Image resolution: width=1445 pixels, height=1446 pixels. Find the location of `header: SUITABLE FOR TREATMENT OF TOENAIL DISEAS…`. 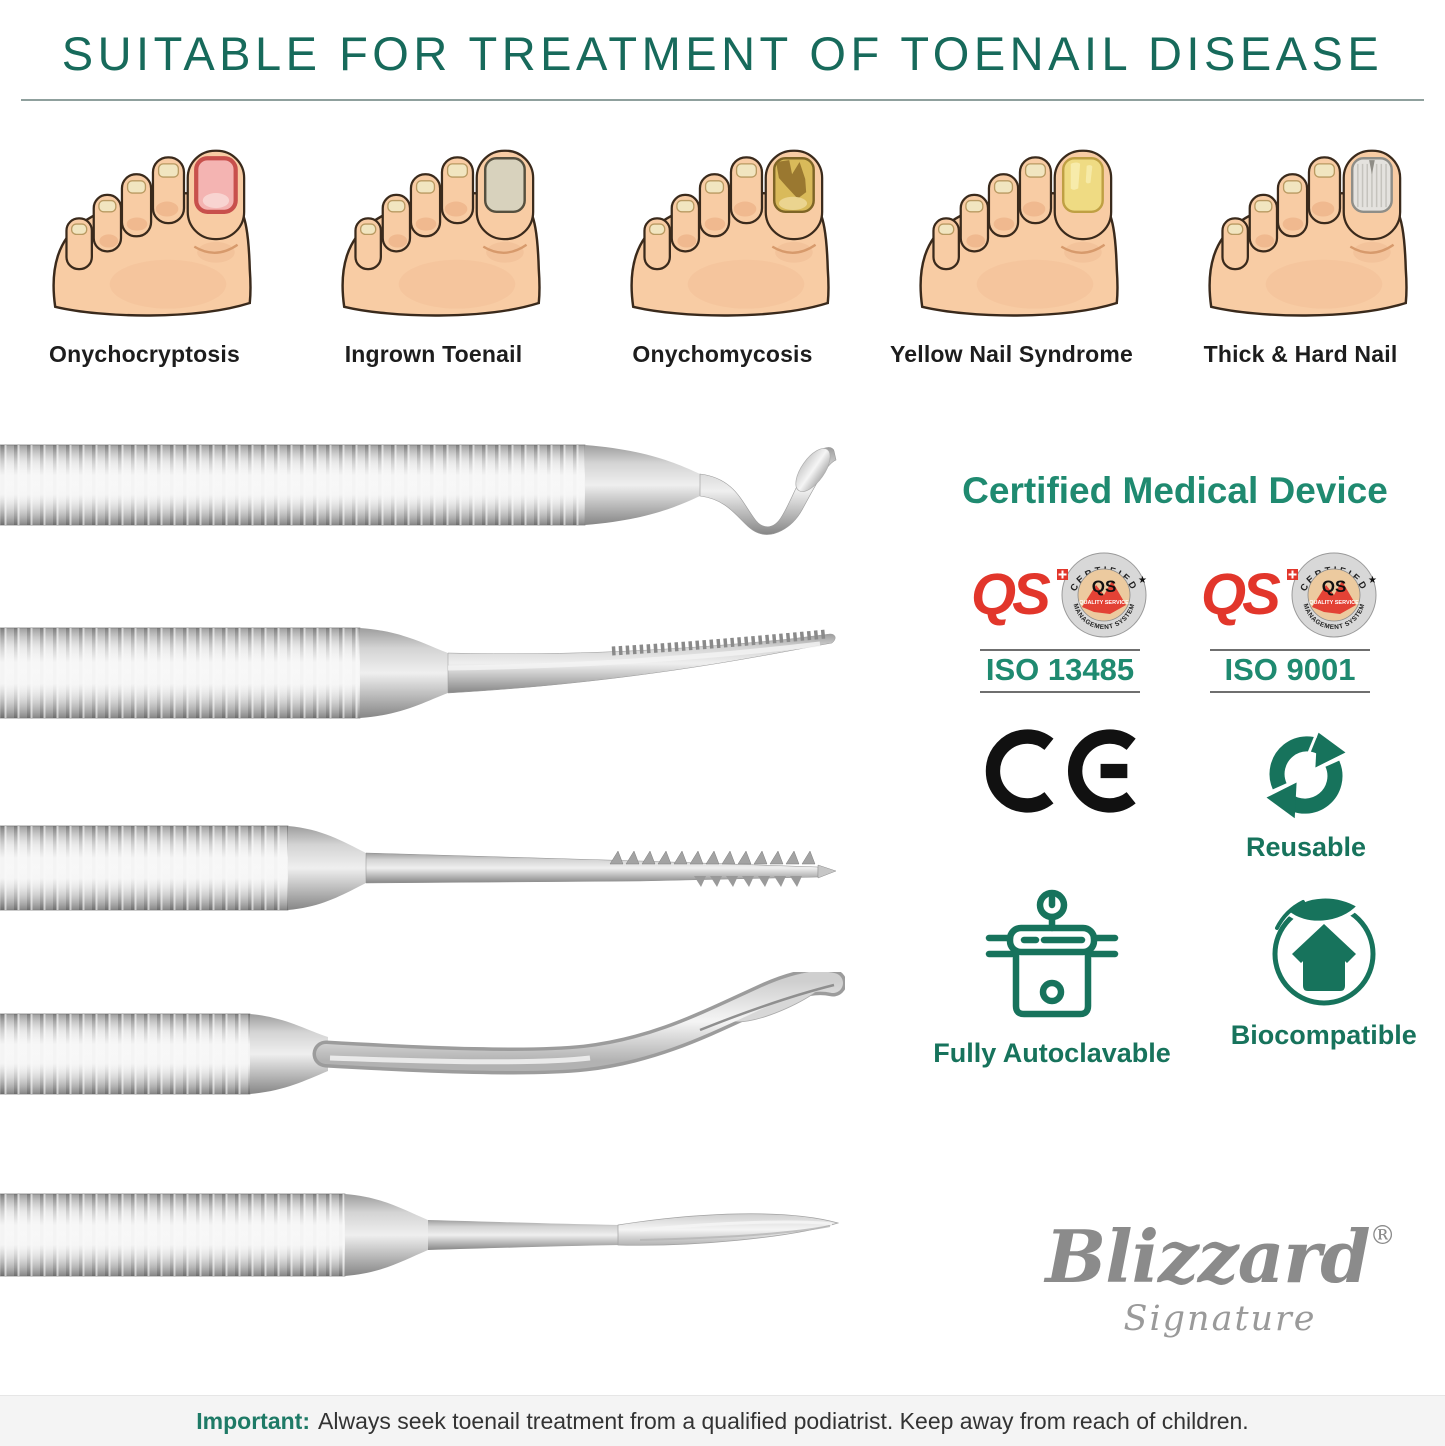

header: SUITABLE FOR TREATMENT OF TOENAIL DISEAS… is located at coordinates (722, 50).